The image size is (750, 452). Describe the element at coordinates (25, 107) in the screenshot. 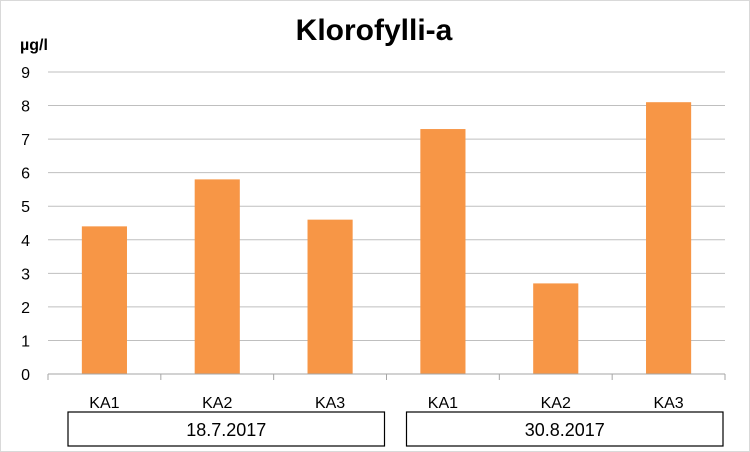

I see `y-tick-label: 8` at that location.